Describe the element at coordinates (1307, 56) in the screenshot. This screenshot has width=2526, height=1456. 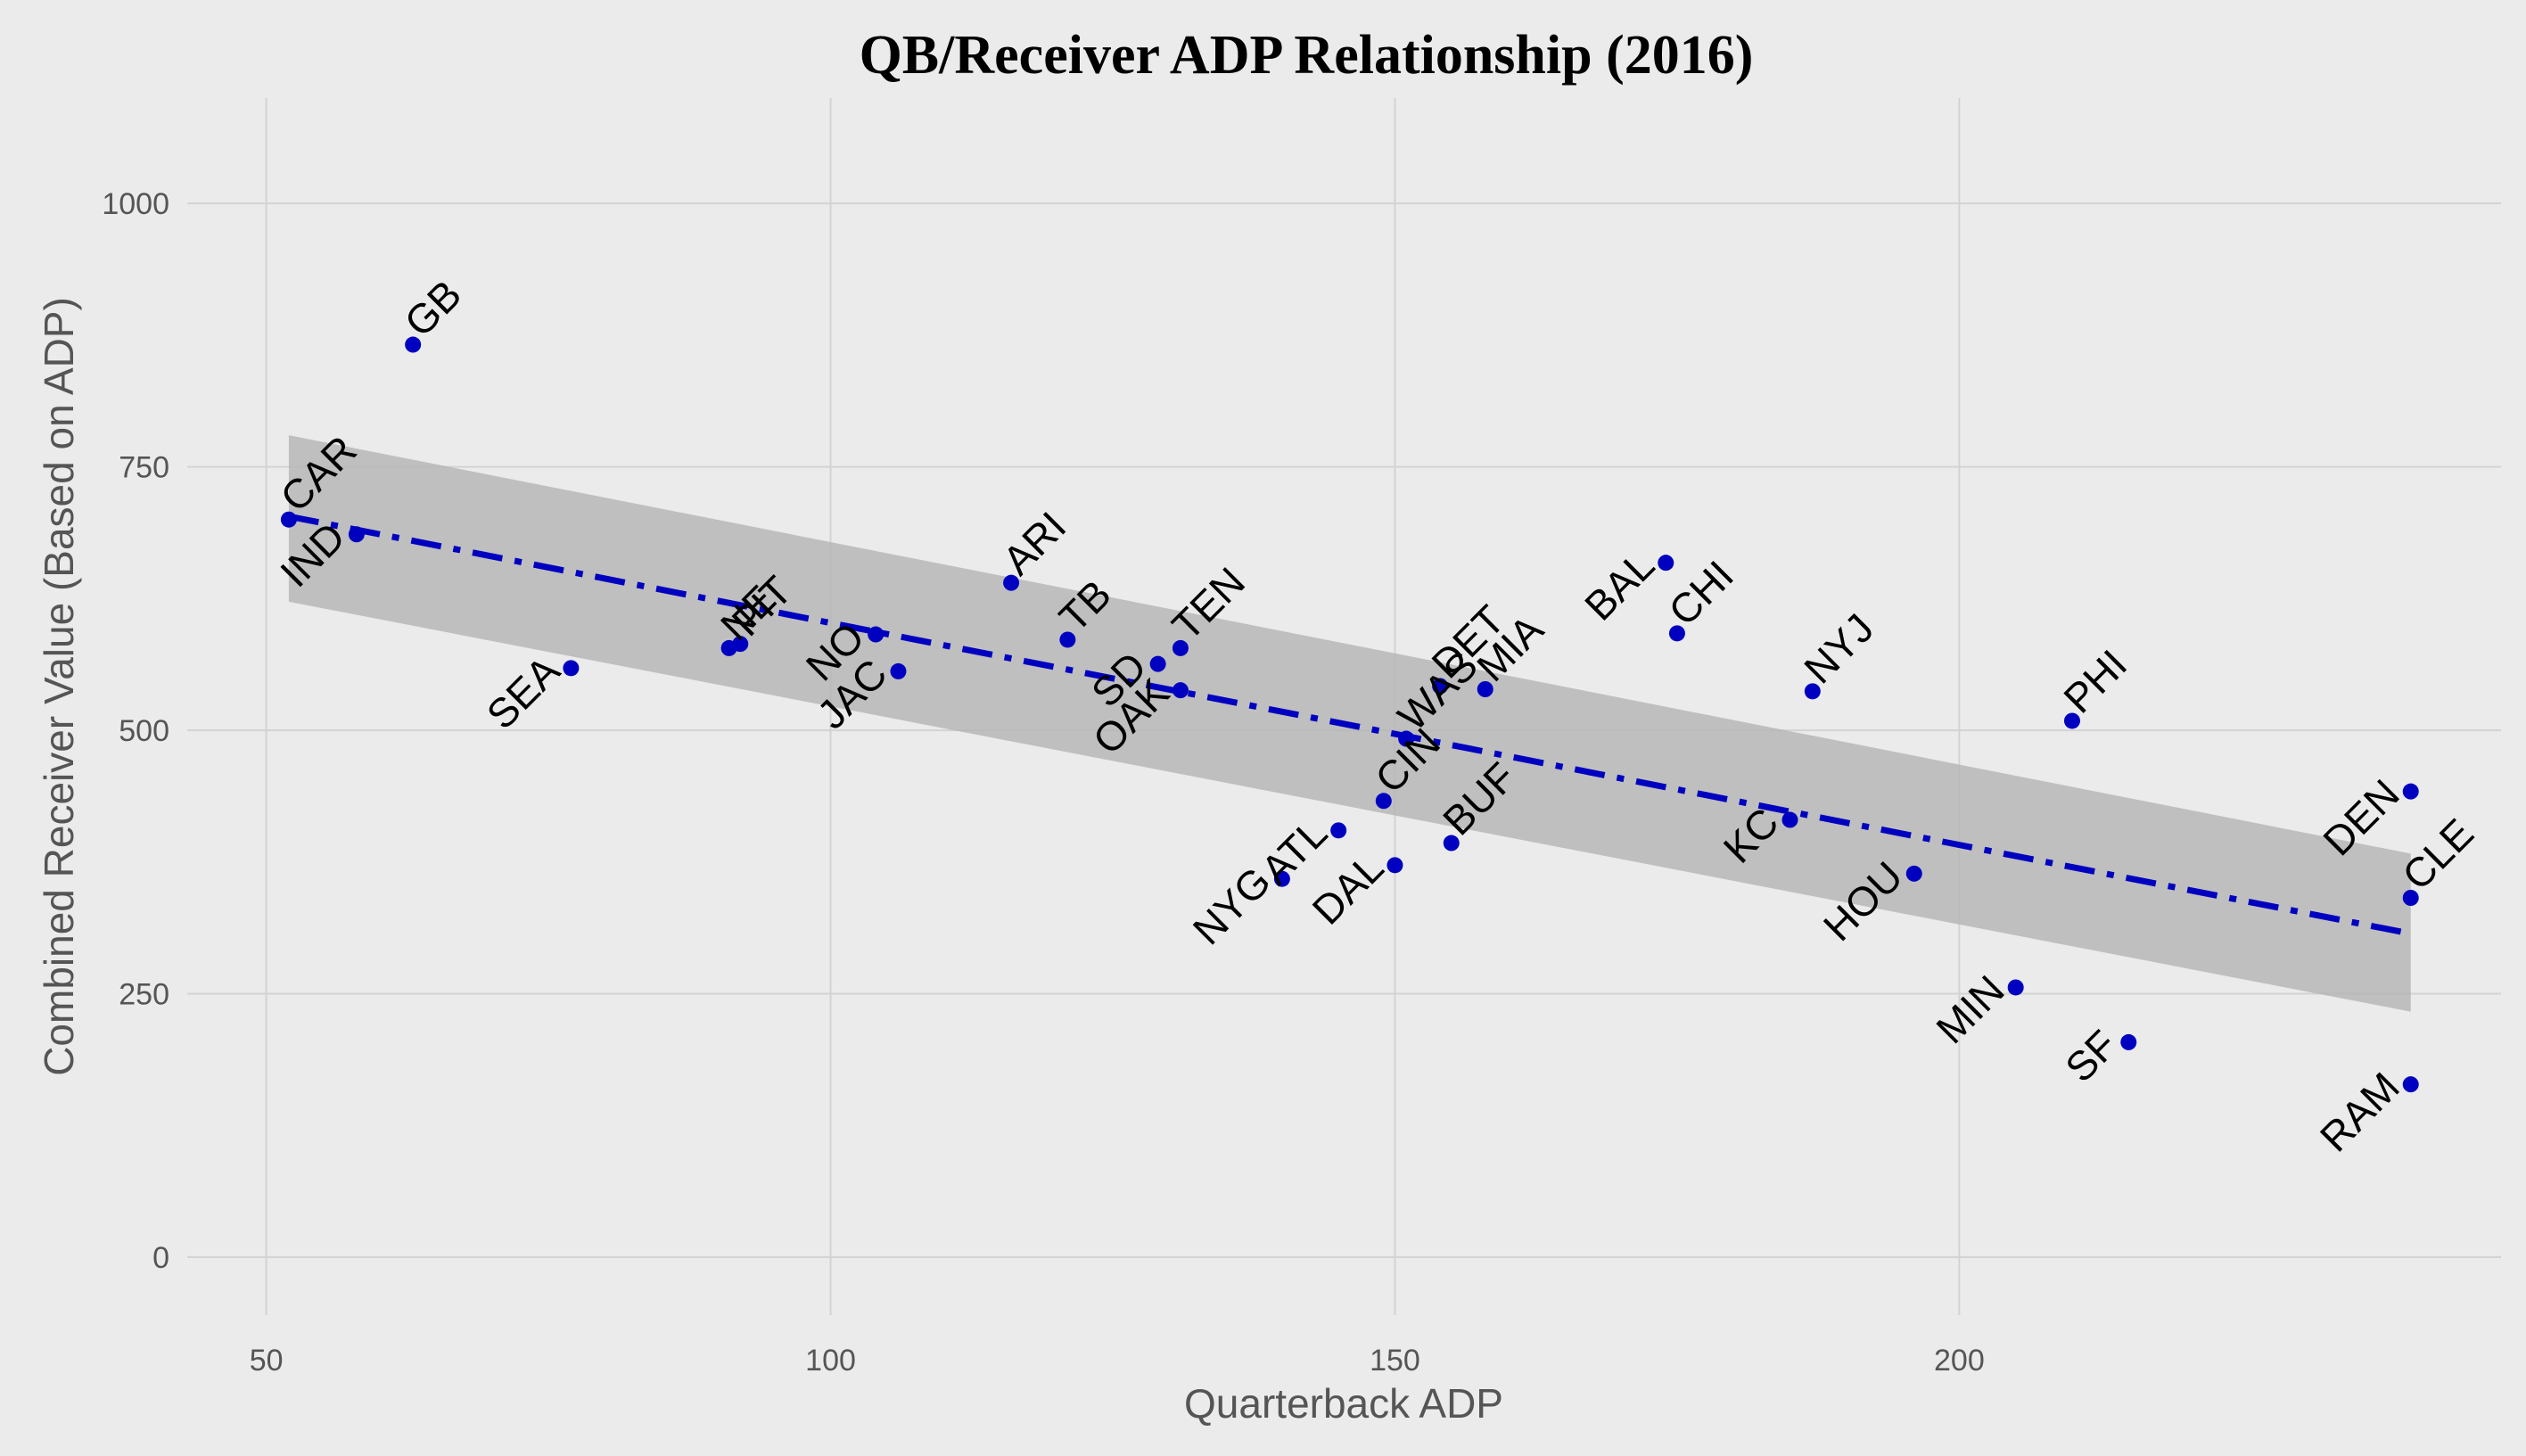
I see `chart-title: QB/Receiver ADP Relationship (2016)` at that location.